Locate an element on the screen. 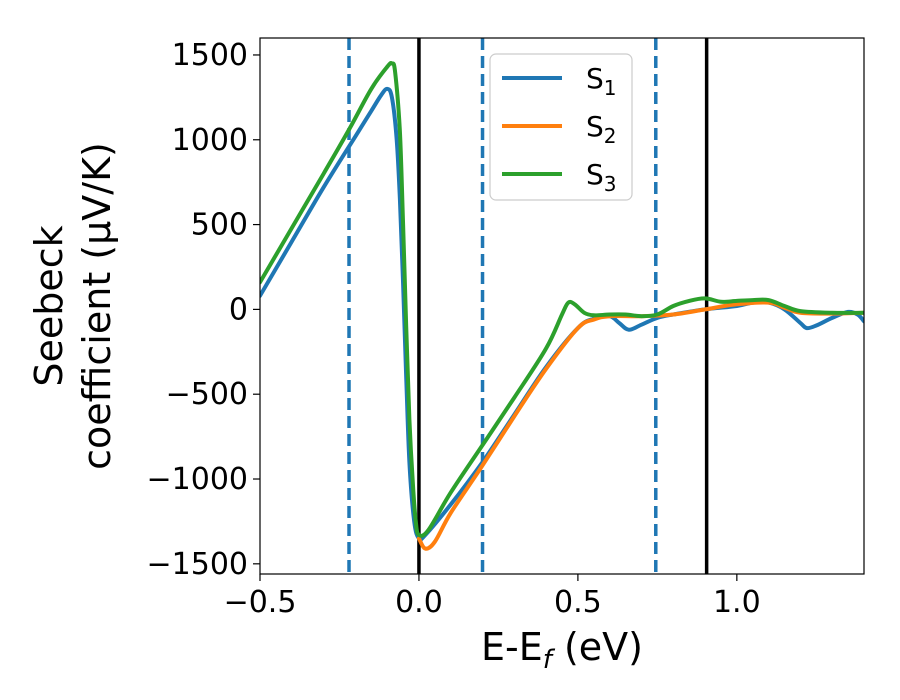  y-tick-label: −1000 is located at coordinates (197, 479).